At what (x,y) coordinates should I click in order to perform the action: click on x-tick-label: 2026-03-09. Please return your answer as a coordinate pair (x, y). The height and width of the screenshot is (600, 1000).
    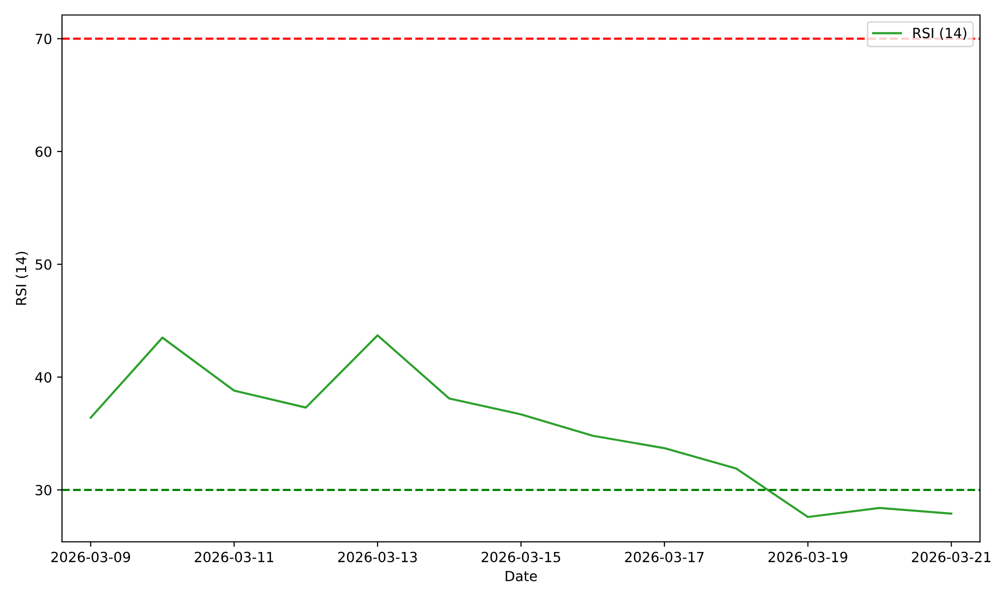
    Looking at the image, I should click on (90, 557).